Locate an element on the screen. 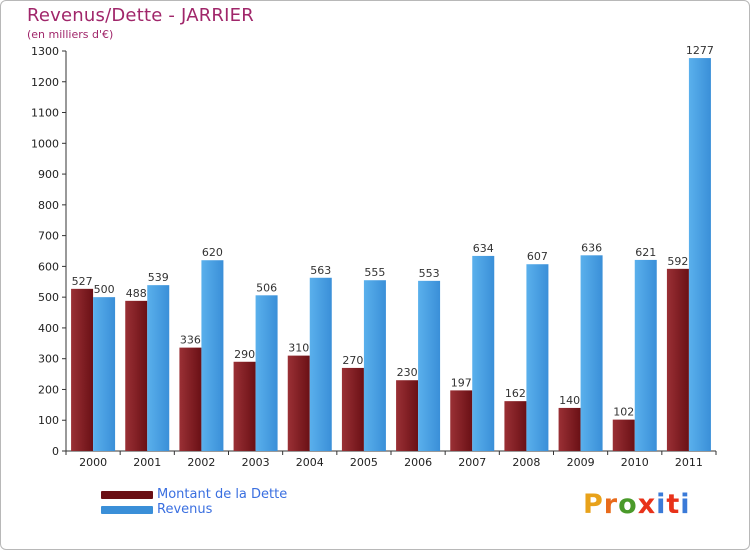 The height and width of the screenshot is (550, 750). x-tick-label: 2007 is located at coordinates (472, 462).